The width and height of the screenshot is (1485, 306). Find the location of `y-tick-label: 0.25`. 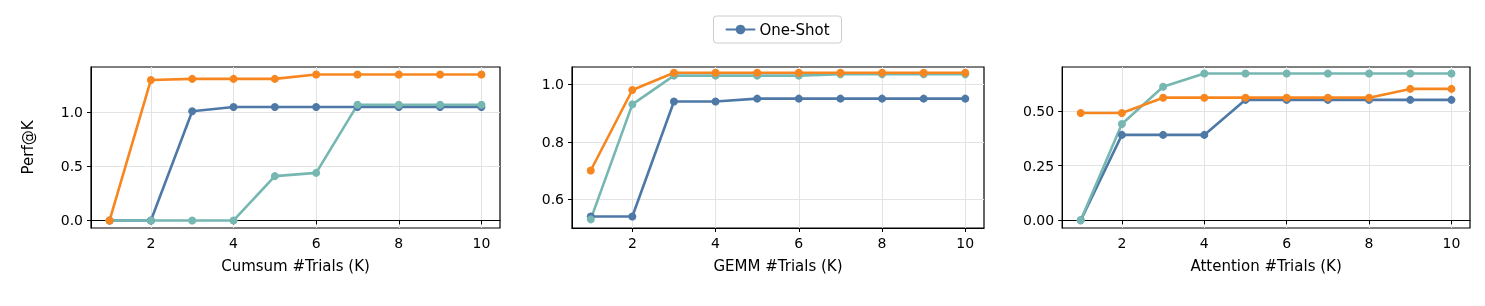

y-tick-label: 0.25 is located at coordinates (1039, 165).